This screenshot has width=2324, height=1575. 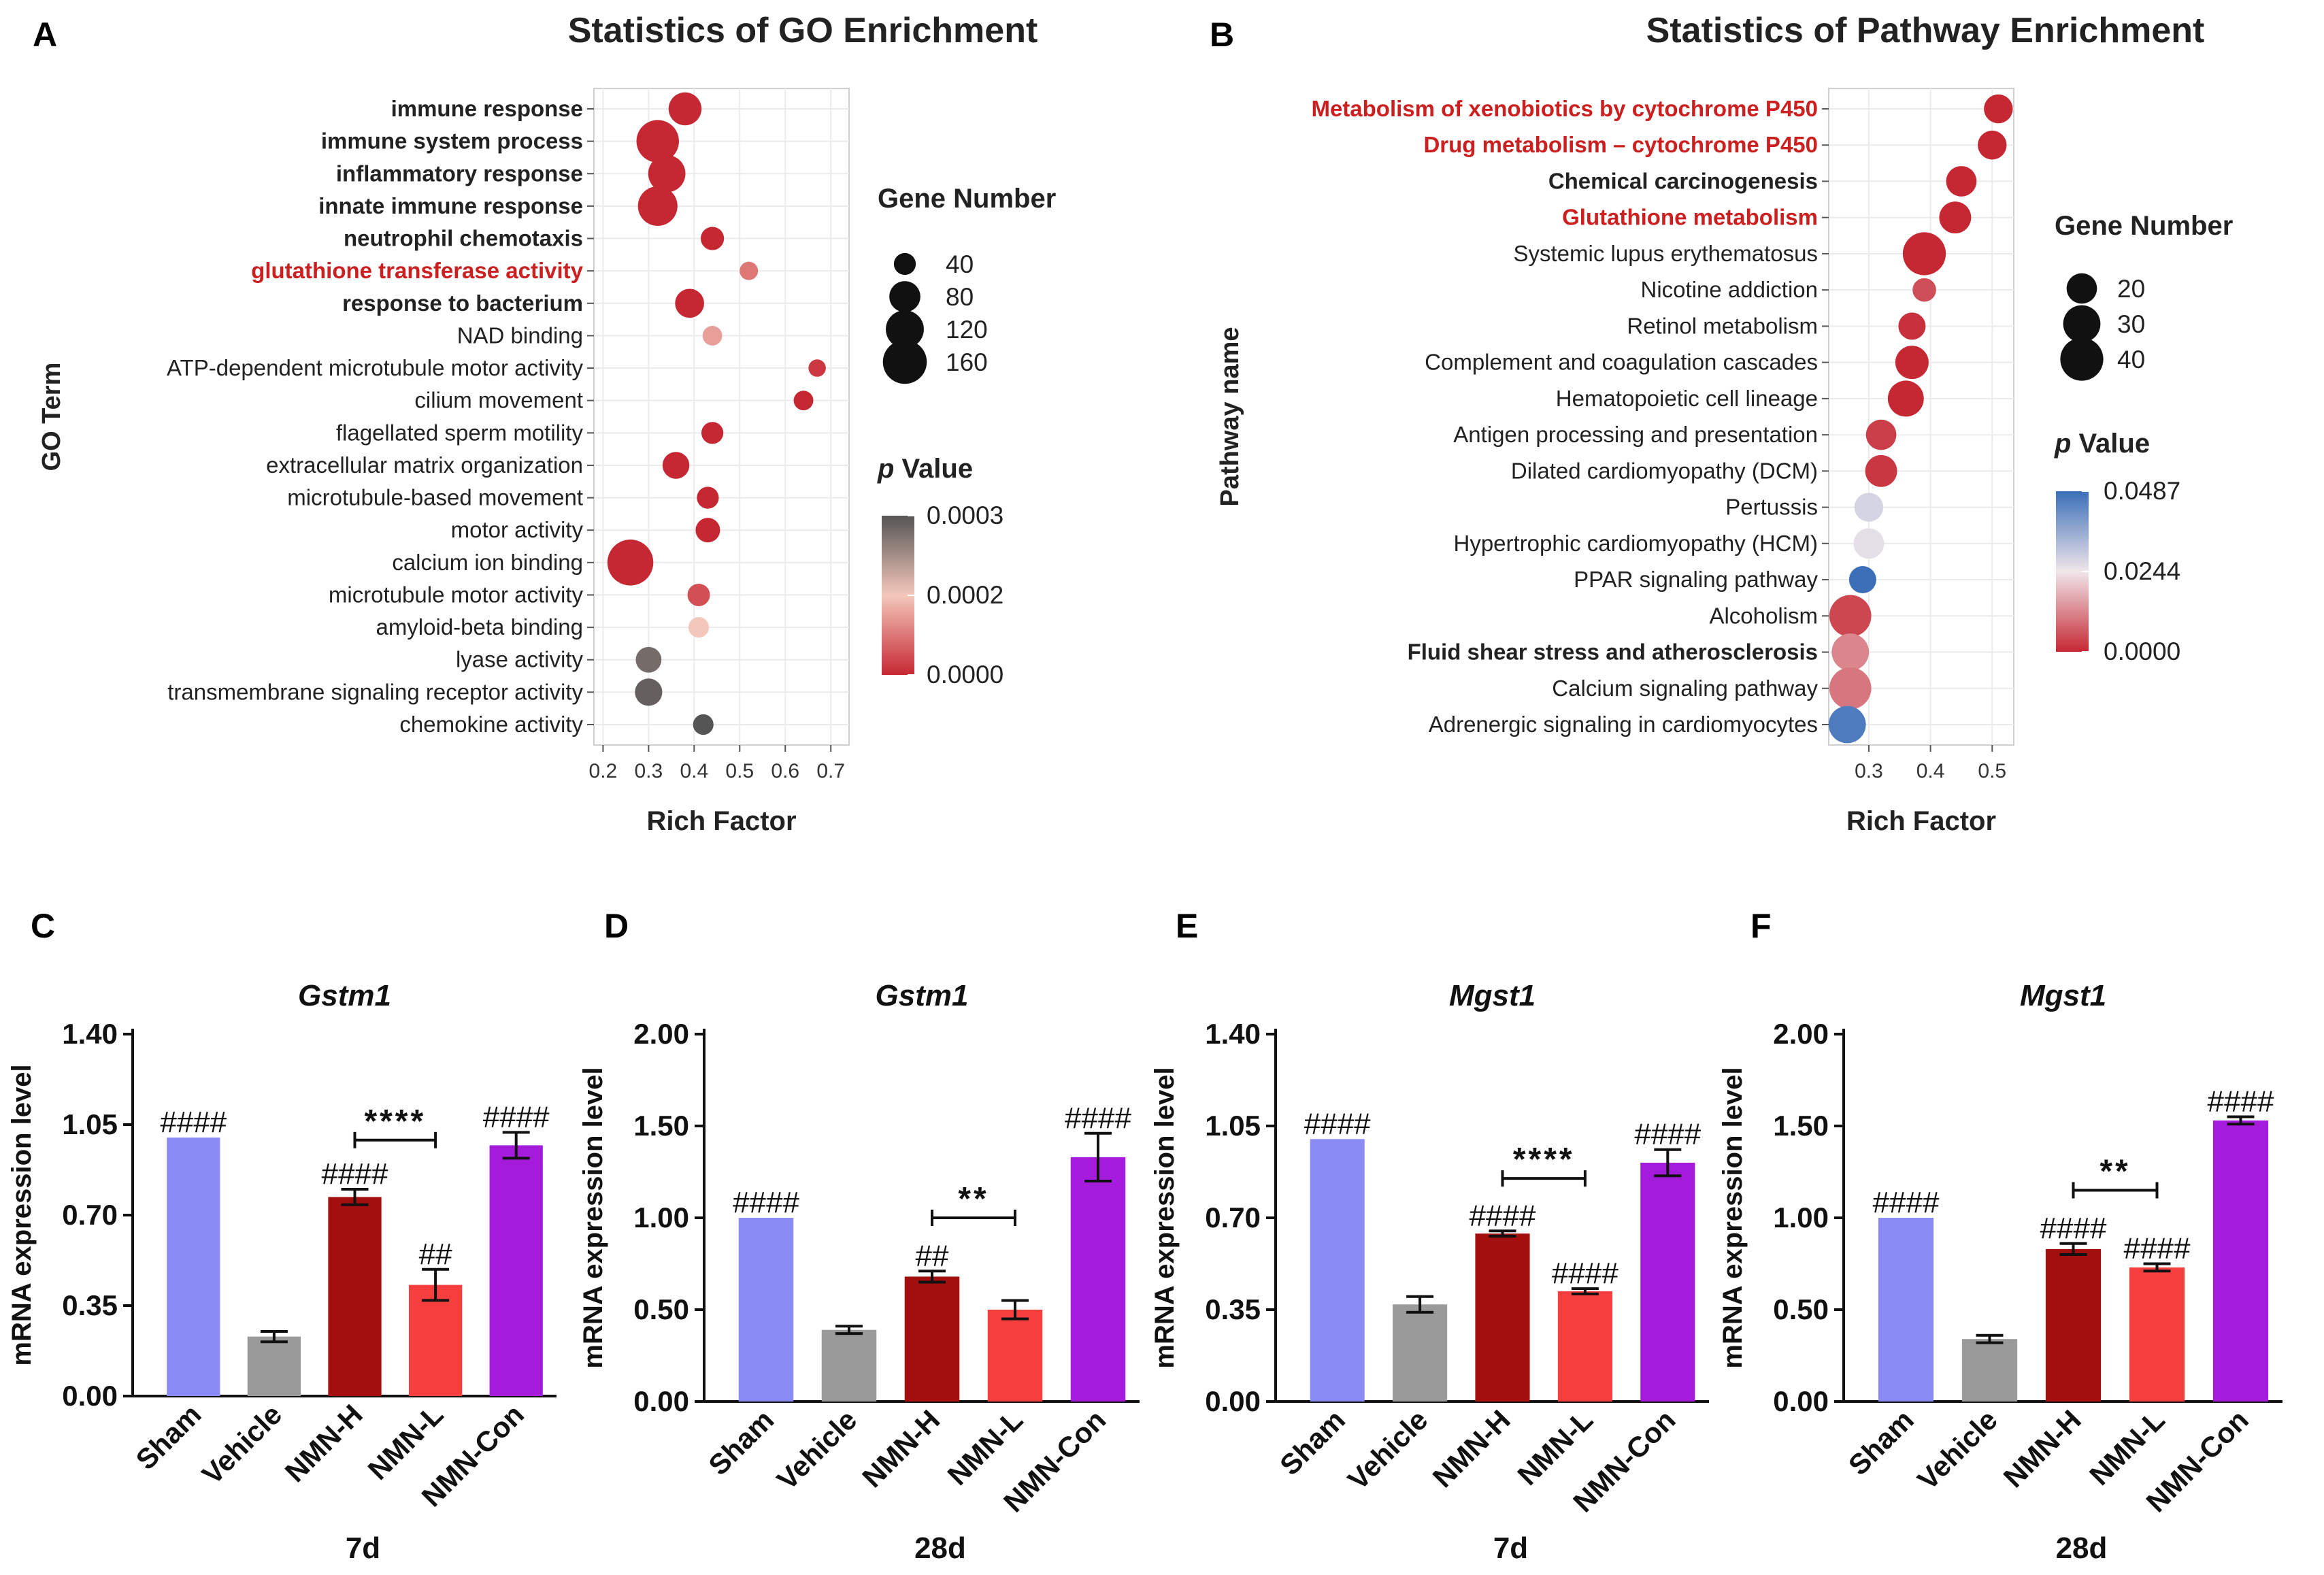 I want to click on term-label: Fluid shear stress and atherosclerosis, so click(x=1613, y=653).